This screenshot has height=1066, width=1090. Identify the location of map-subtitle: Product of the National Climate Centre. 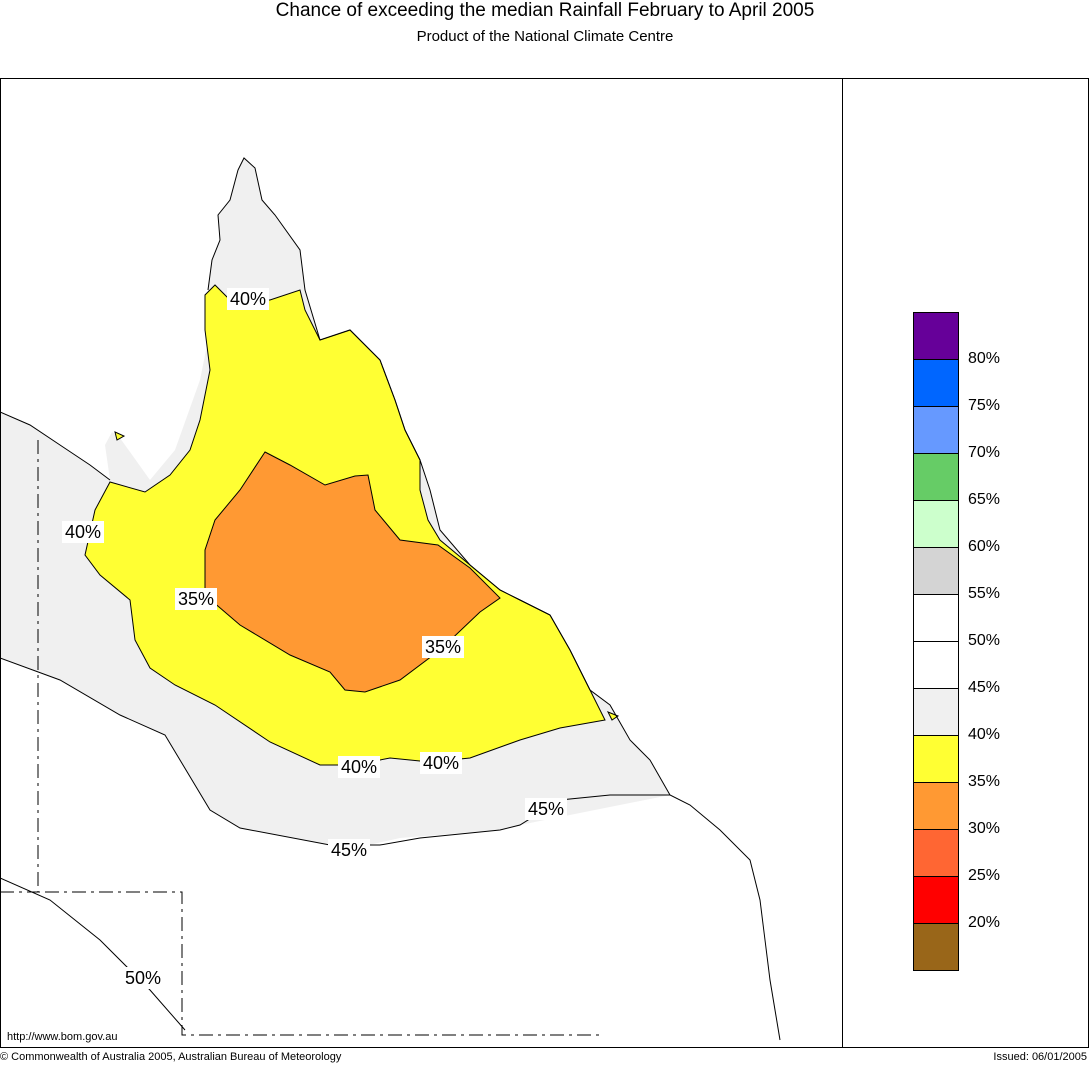
(545, 36).